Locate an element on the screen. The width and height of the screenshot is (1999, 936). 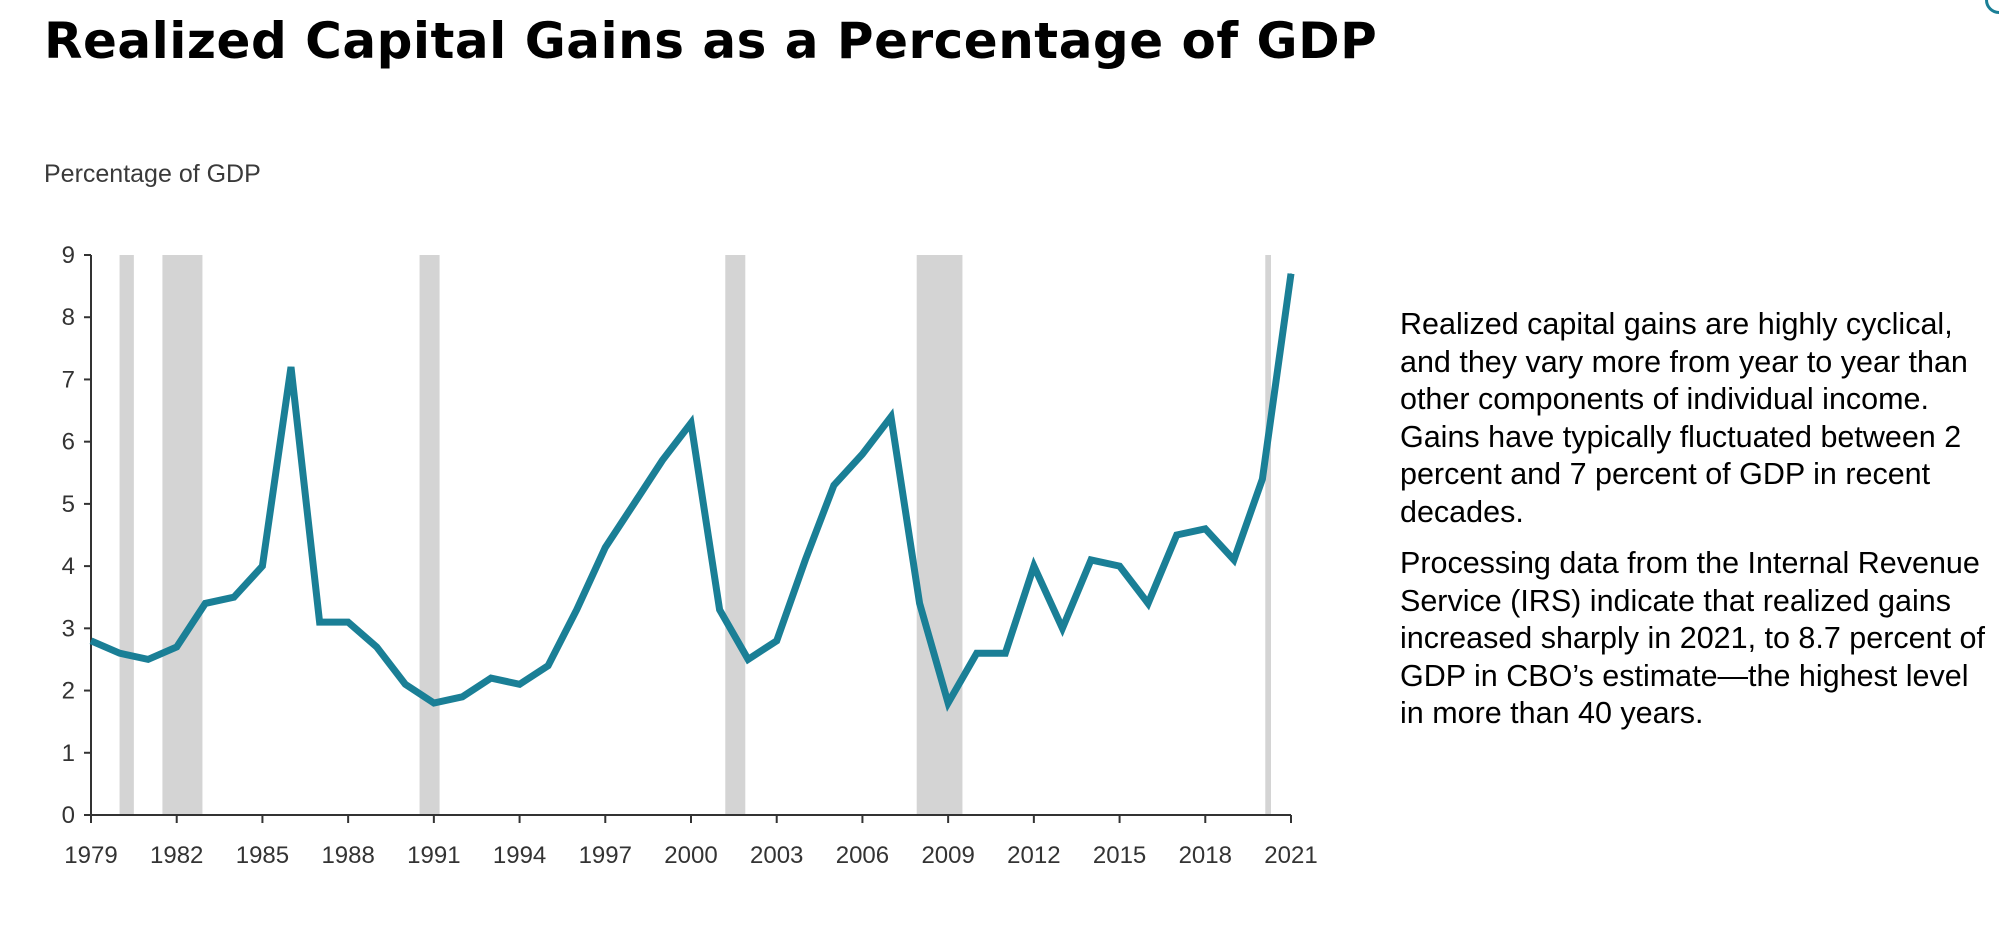
y-tick-label: 5 is located at coordinates (68, 504).